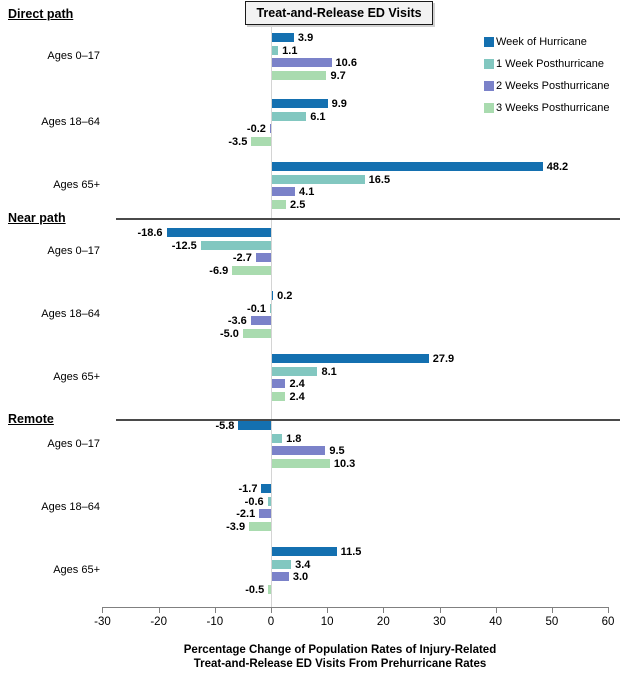 The width and height of the screenshot is (628, 680). I want to click on bar-value-label: 6.1, so click(318, 116).